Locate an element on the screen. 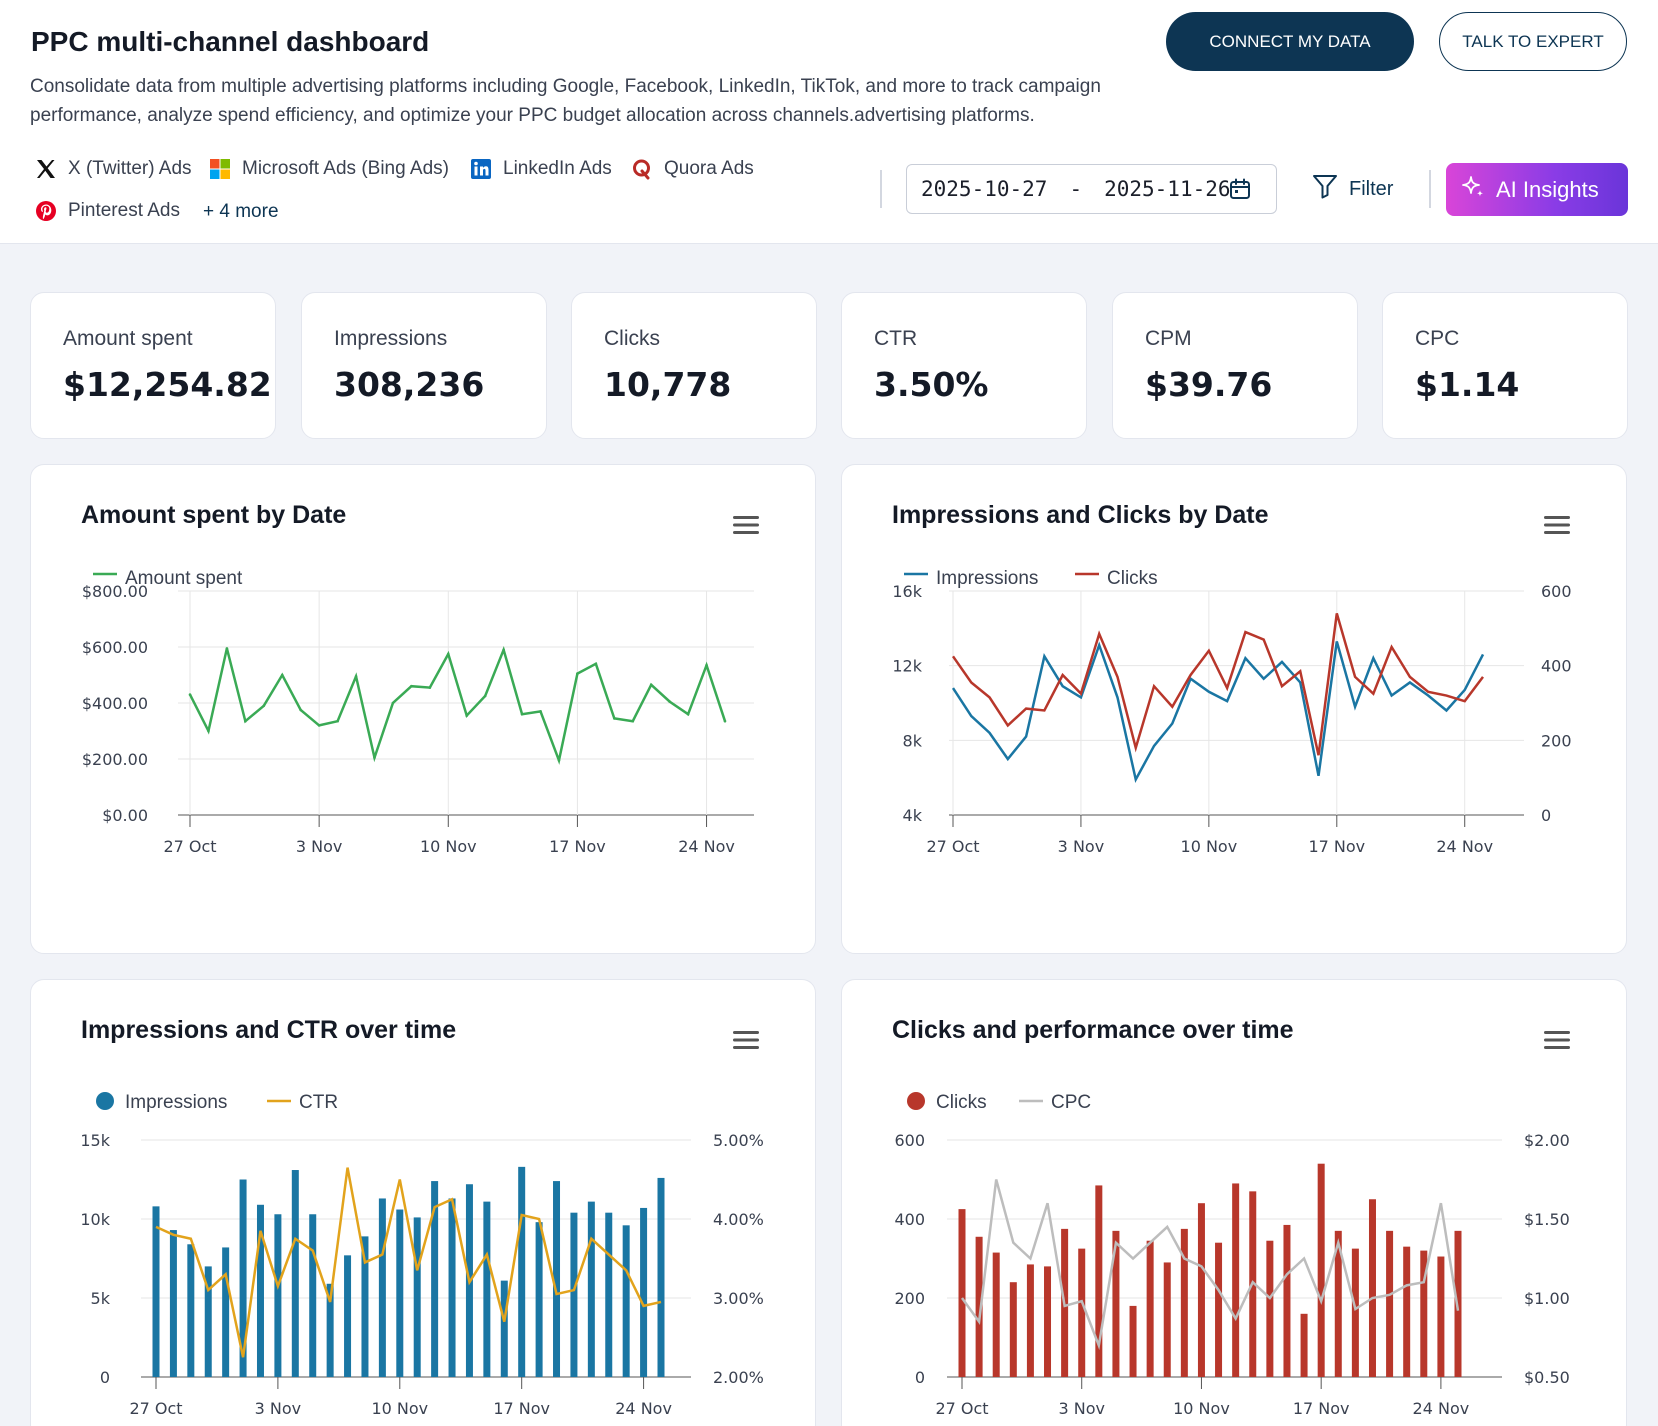 The width and height of the screenshot is (1658, 1426). kpi-card-ctr: CTR 3.50% is located at coordinates (964, 365).